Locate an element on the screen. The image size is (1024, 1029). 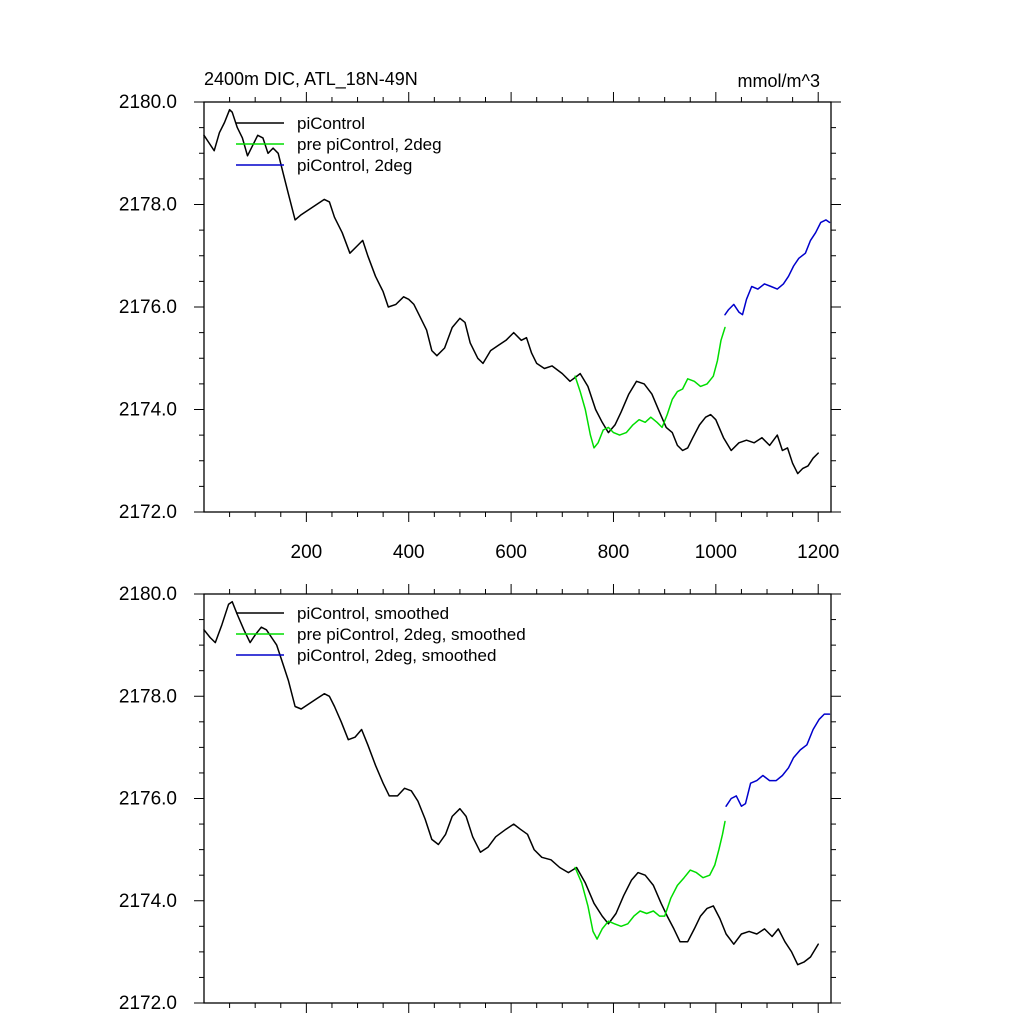
x-tick-label: 600 is located at coordinates (511, 552).